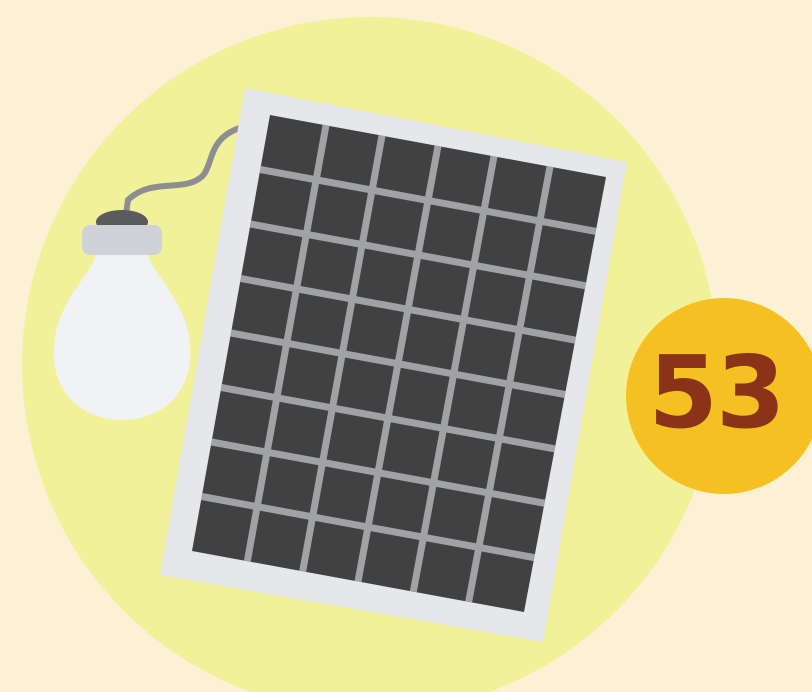  Describe the element at coordinates (716, 392) in the screenshot. I see `badge-number: 53` at that location.